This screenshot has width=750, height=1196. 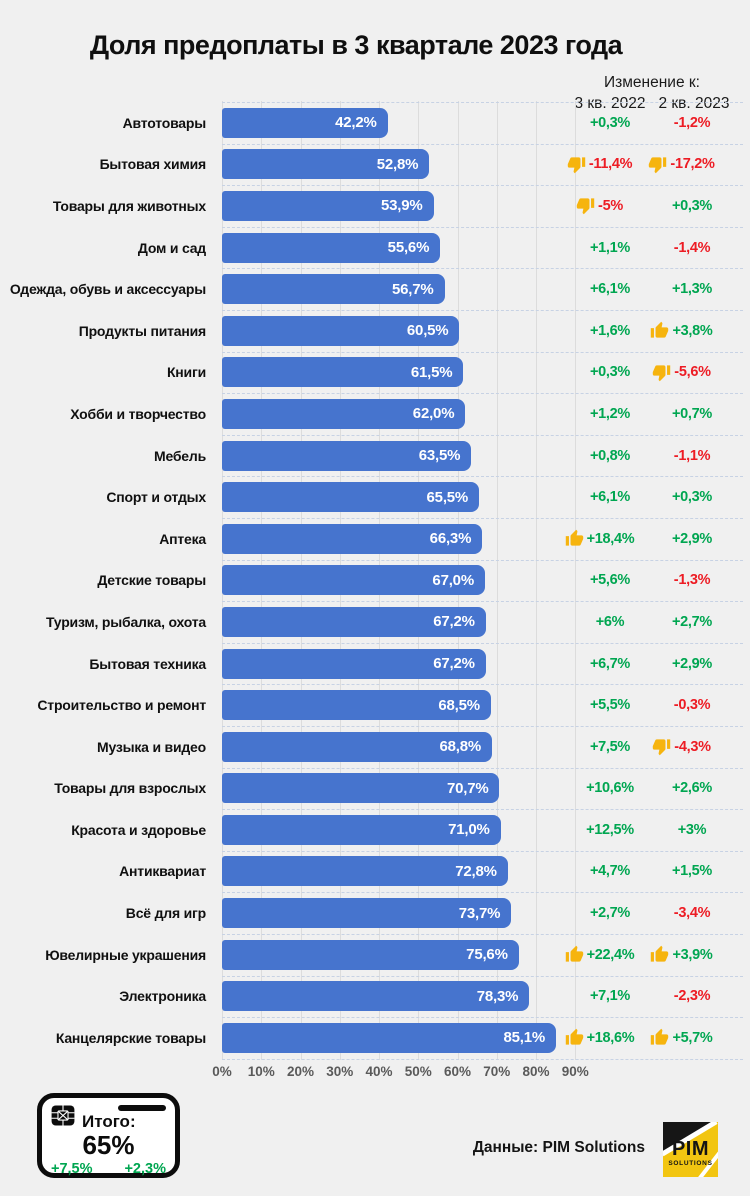 What do you see at coordinates (447, 497) in the screenshot?
I see `bar-value-label: 65,5%` at bounding box center [447, 497].